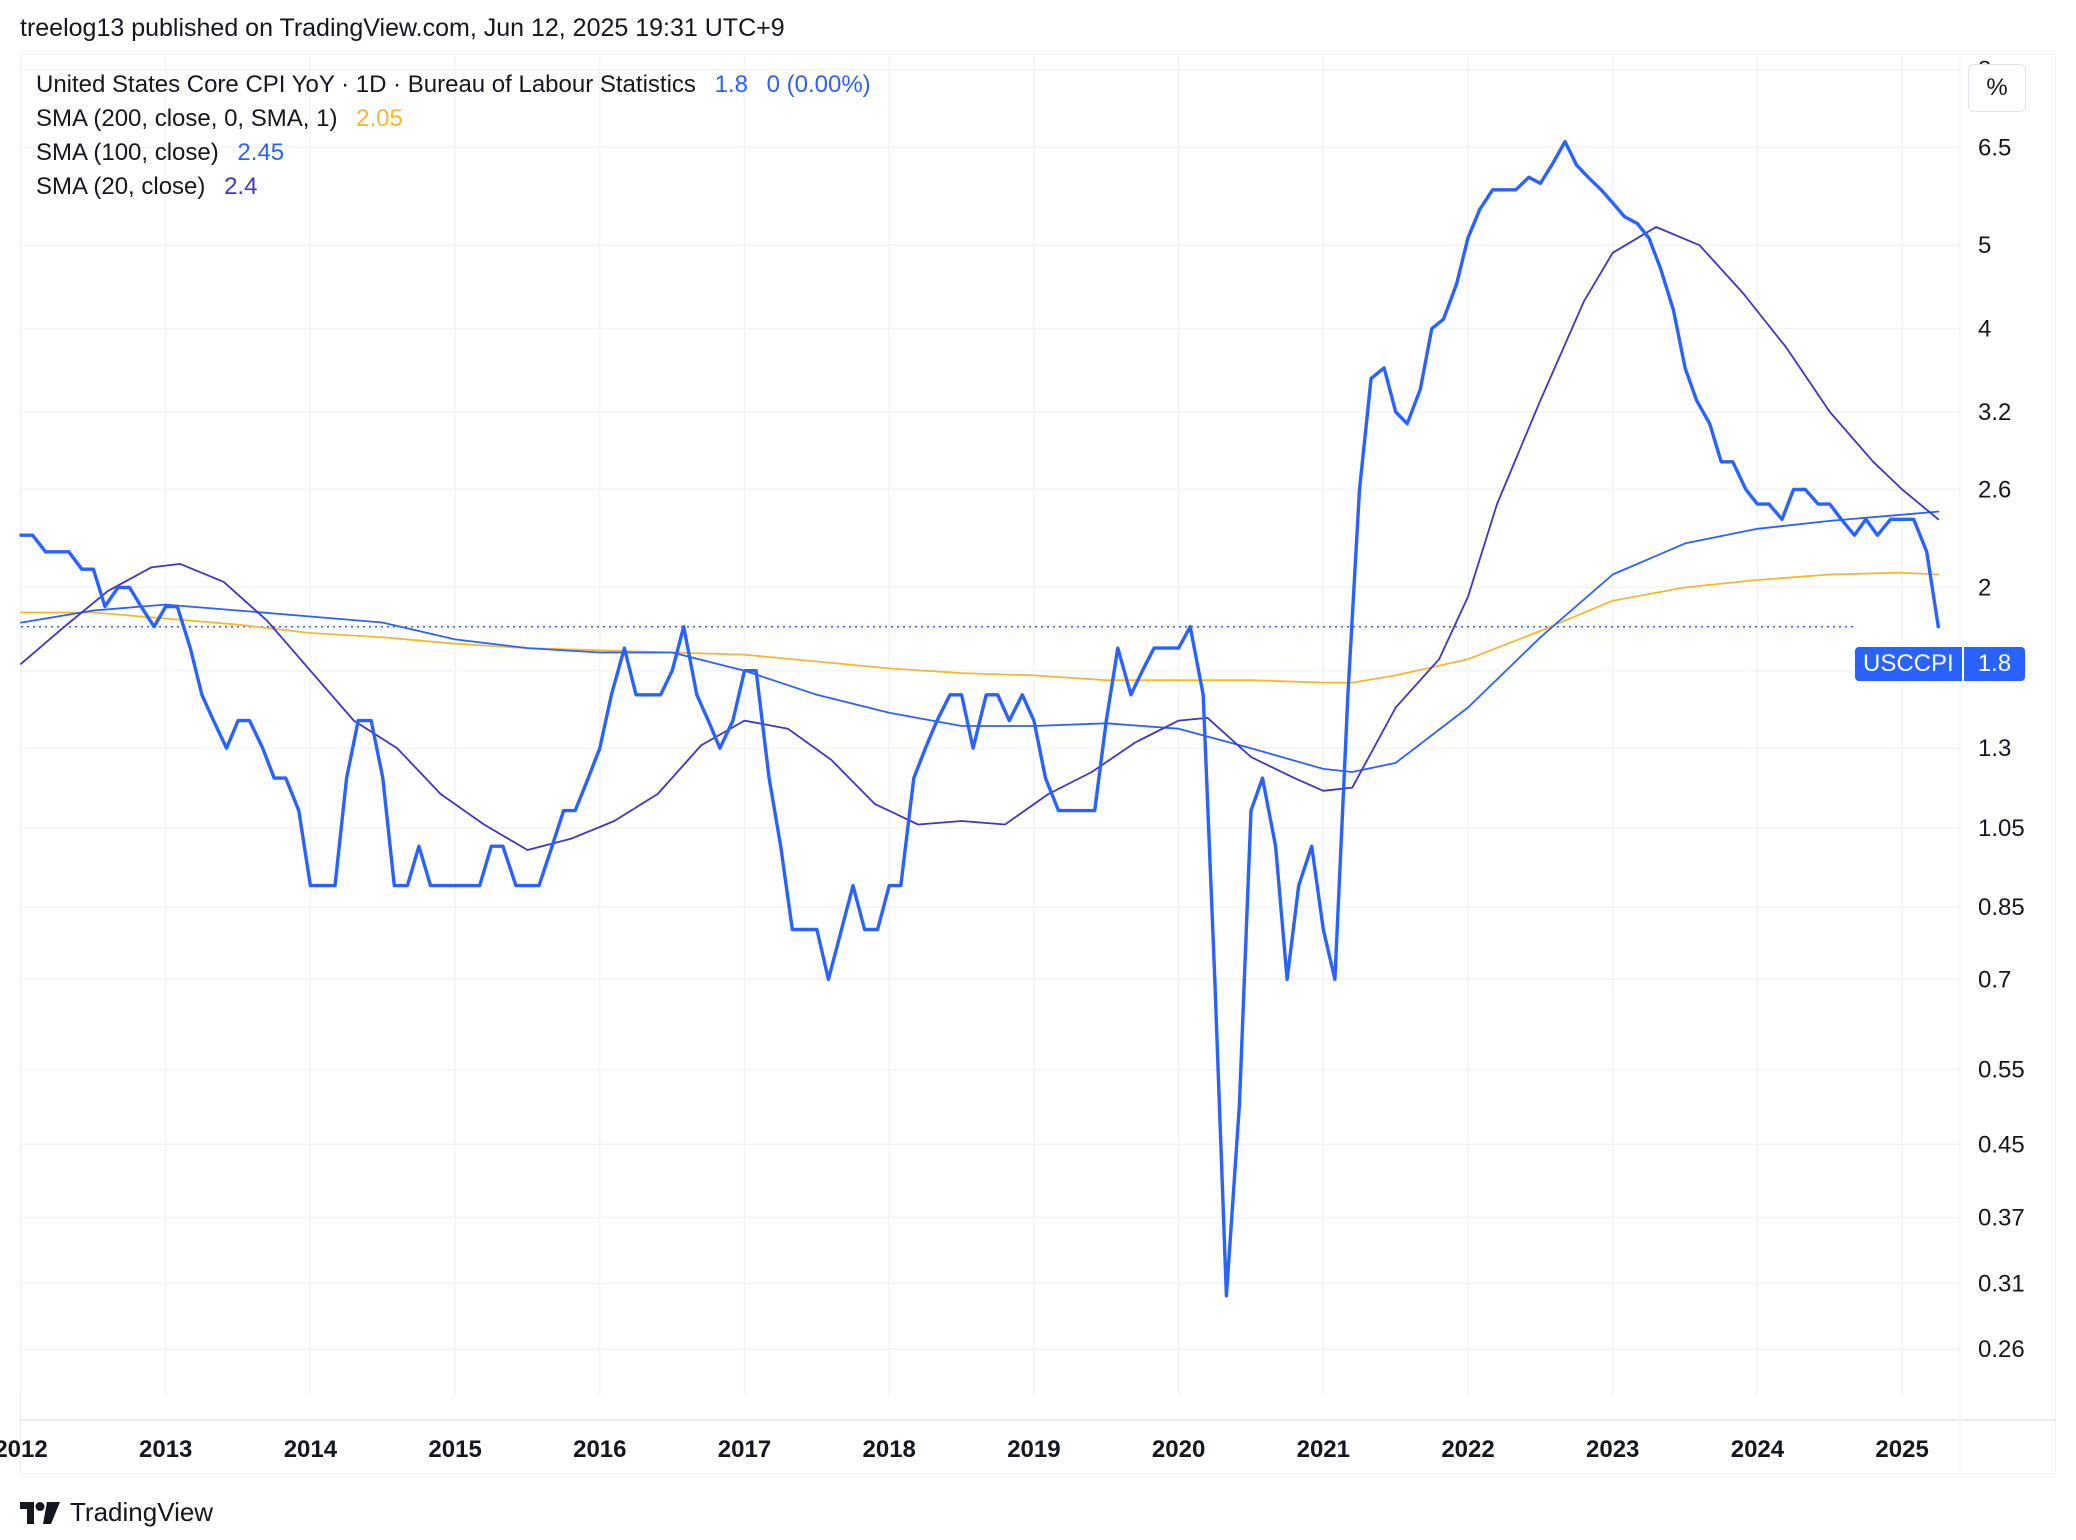 This screenshot has height=1540, width=2076. Describe the element at coordinates (453, 187) in the screenshot. I see `legend-sma20: SMA (20, close) 2.4` at that location.